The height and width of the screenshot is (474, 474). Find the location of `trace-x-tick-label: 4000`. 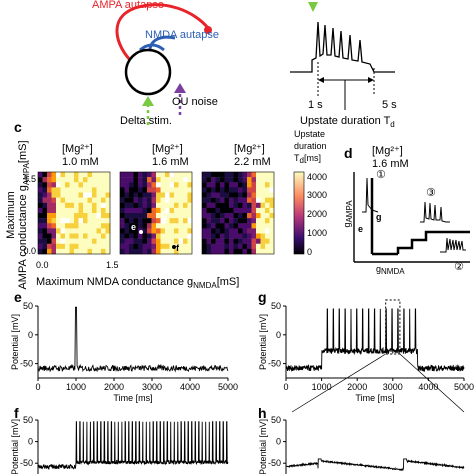

trace-x-tick-label: 4000 is located at coordinates (428, 387).